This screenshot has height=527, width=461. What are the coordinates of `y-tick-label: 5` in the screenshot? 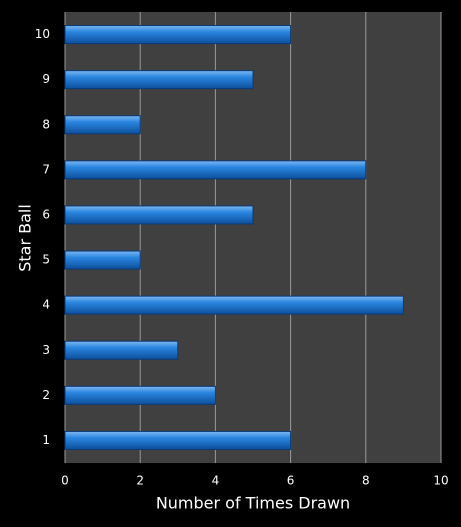 It's located at (46, 260).